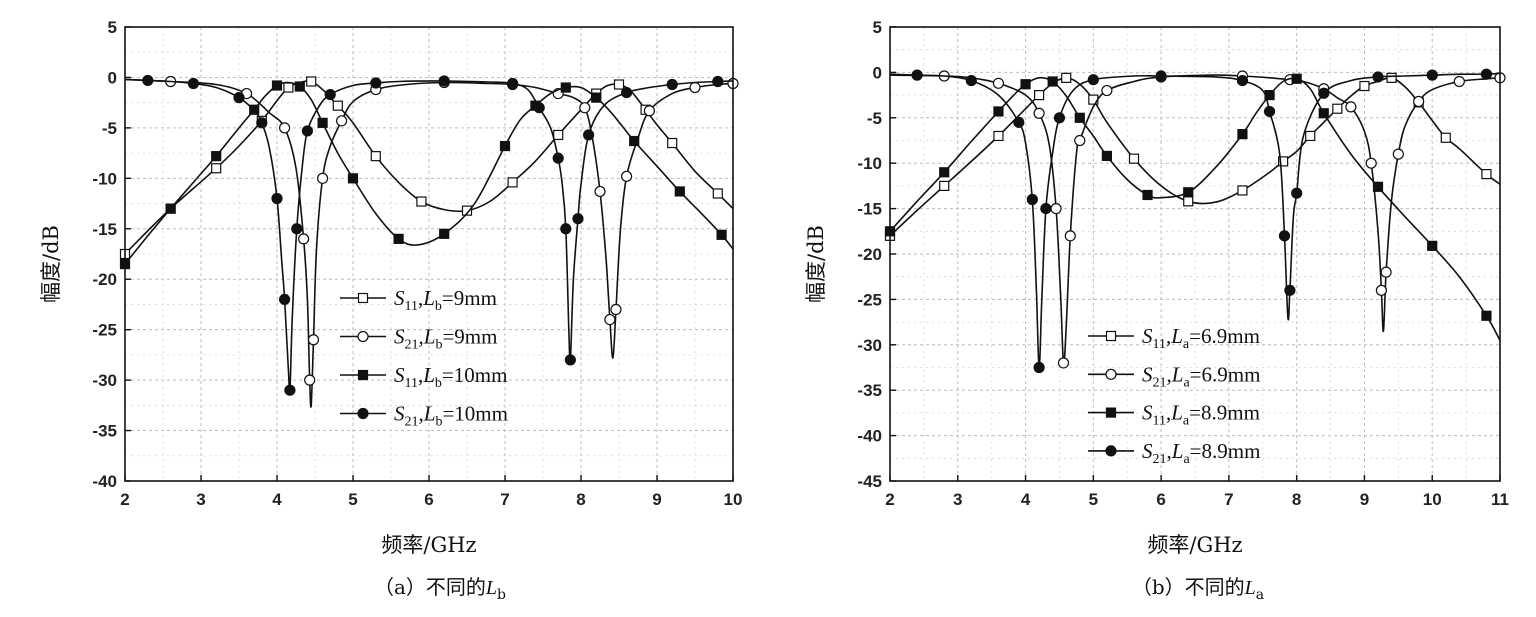 This screenshot has width=1536, height=617. I want to click on legend-item: S11,La=8.9mm, so click(1174, 415).